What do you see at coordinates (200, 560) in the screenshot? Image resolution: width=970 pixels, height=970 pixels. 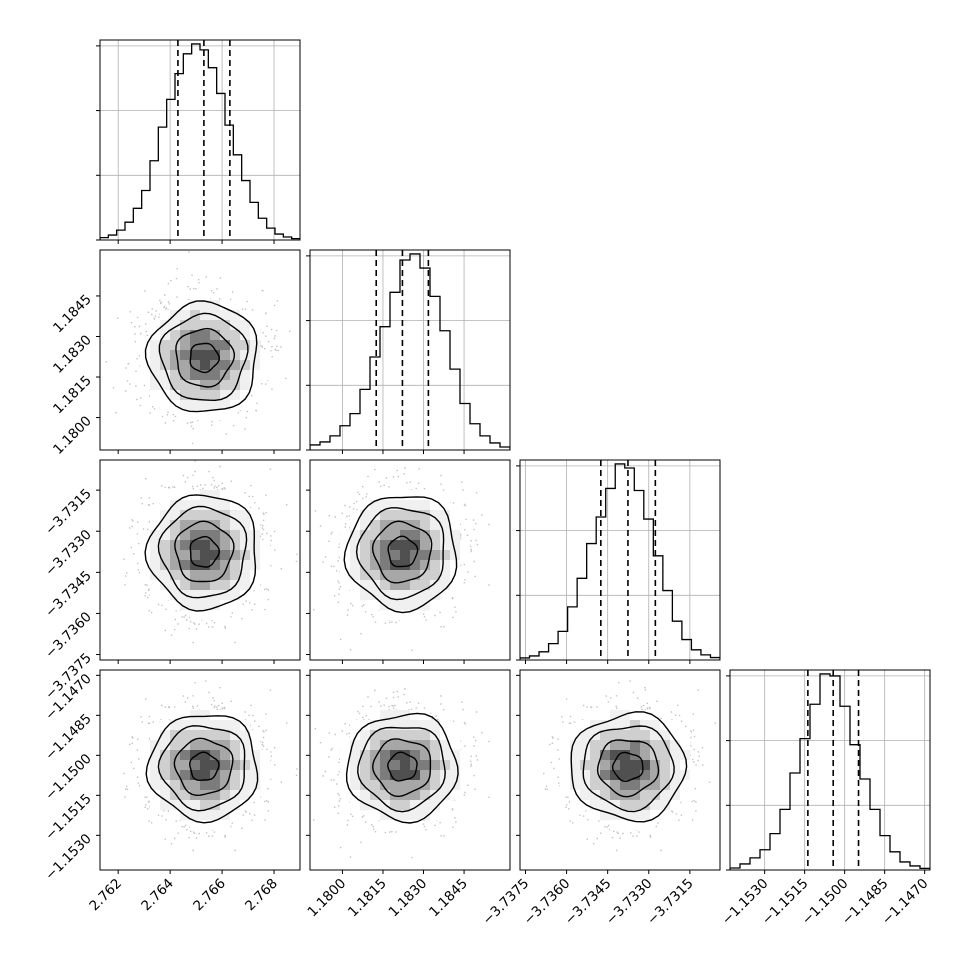 I see `panel-frame` at bounding box center [200, 560].